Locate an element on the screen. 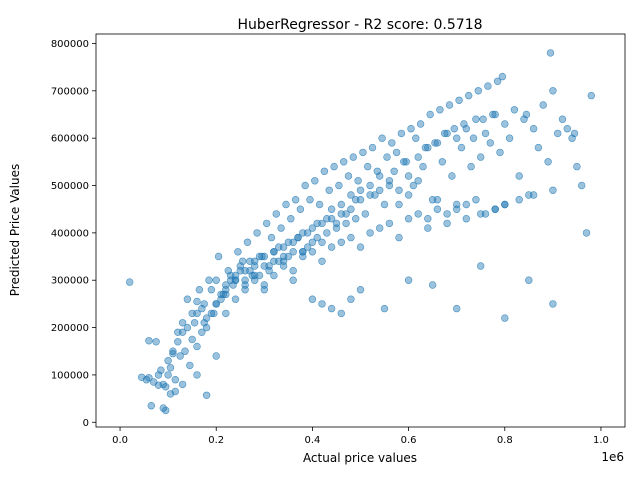 Image resolution: width=640 pixels, height=484 pixels. y-tick-label: 400000 is located at coordinates (70, 233).